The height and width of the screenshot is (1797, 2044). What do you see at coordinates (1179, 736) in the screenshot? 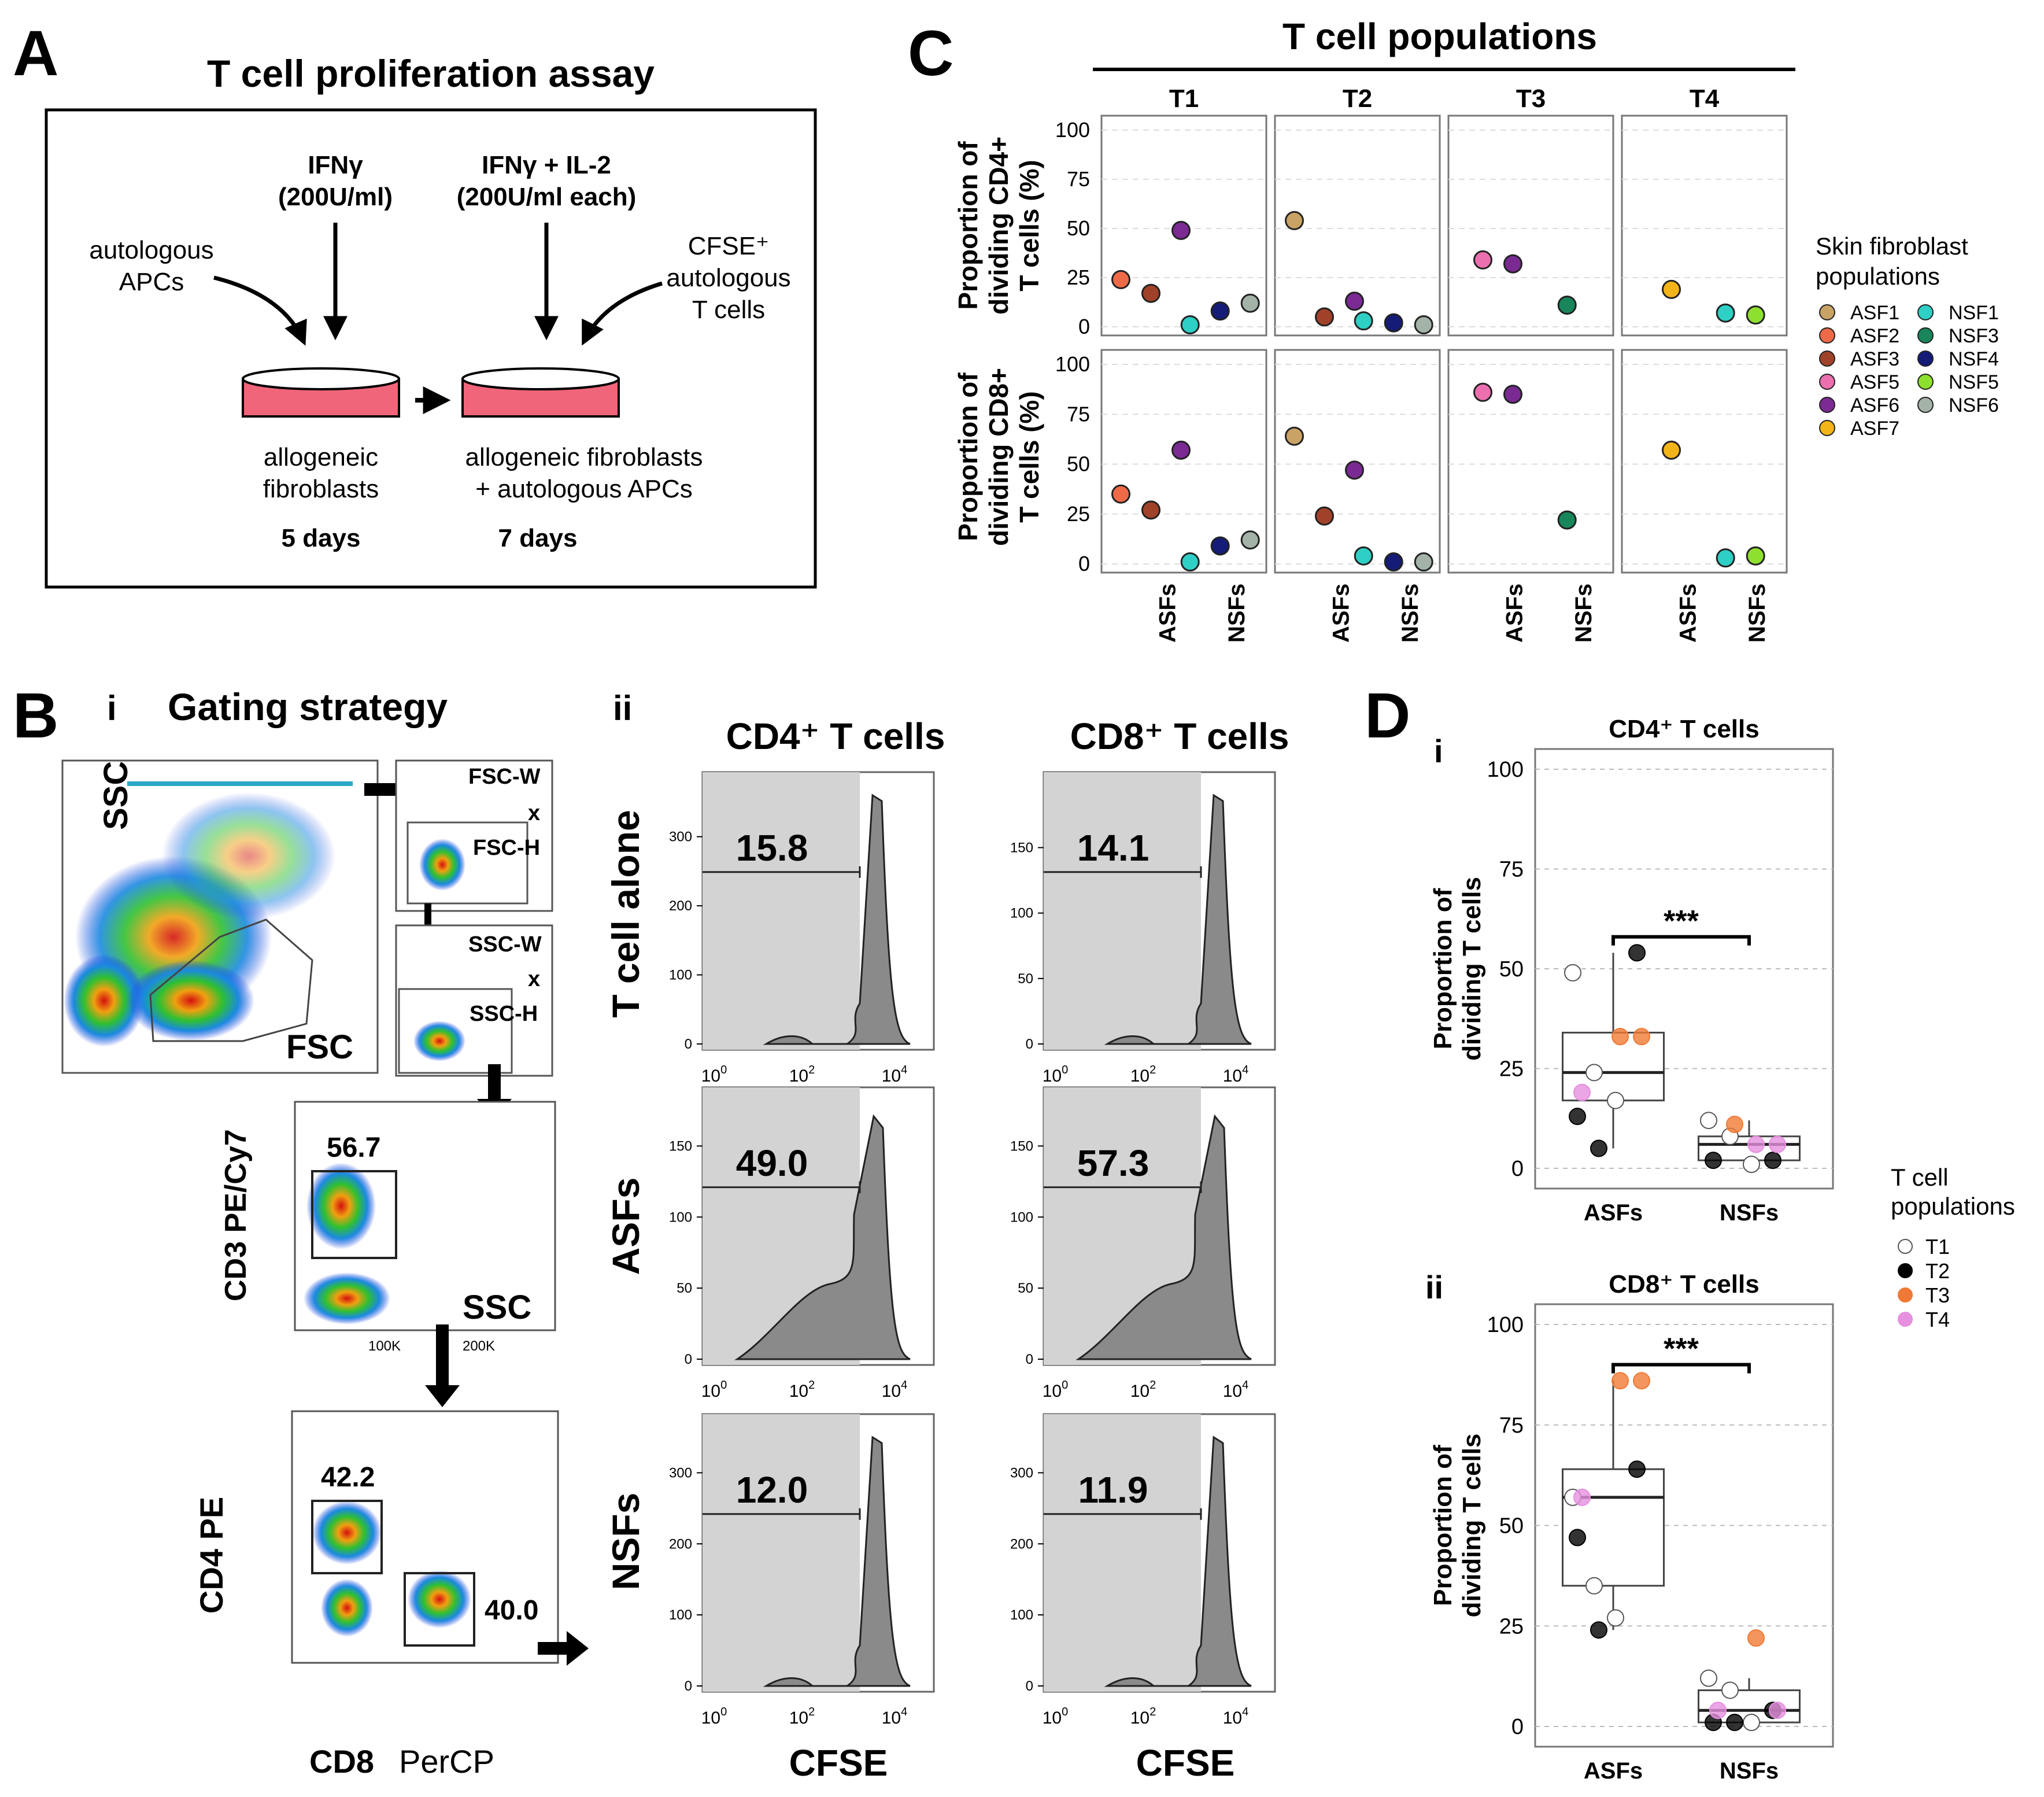
I see `col-cd8-title: CD8⁺ T cells` at bounding box center [1179, 736].